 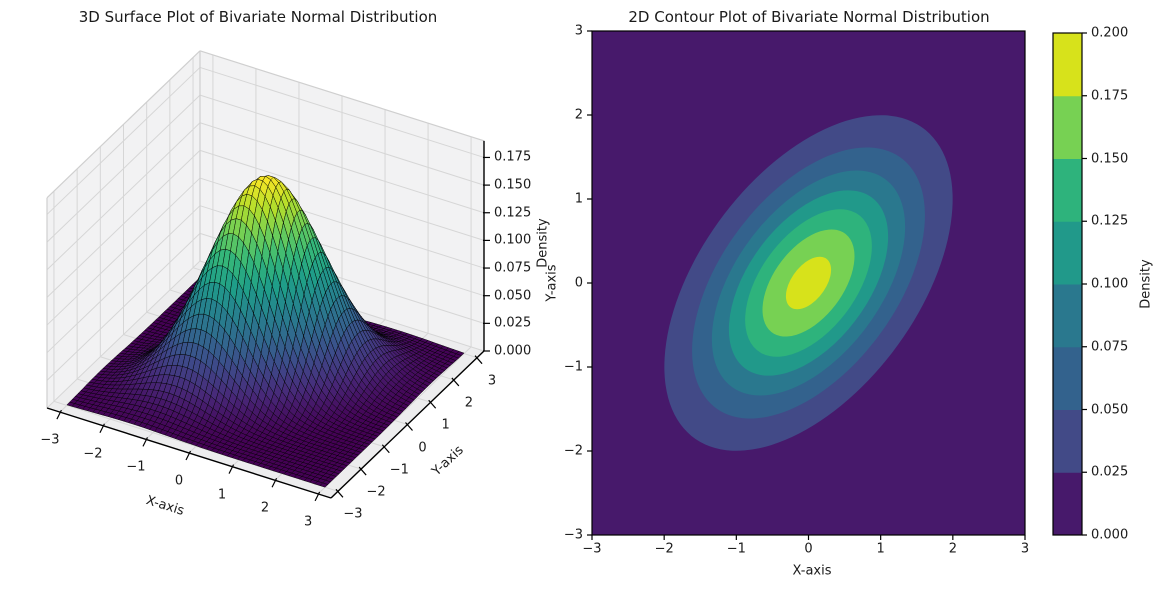 What do you see at coordinates (1110, 472) in the screenshot?
I see `colorbar-tick-label: 0.025` at bounding box center [1110, 472].